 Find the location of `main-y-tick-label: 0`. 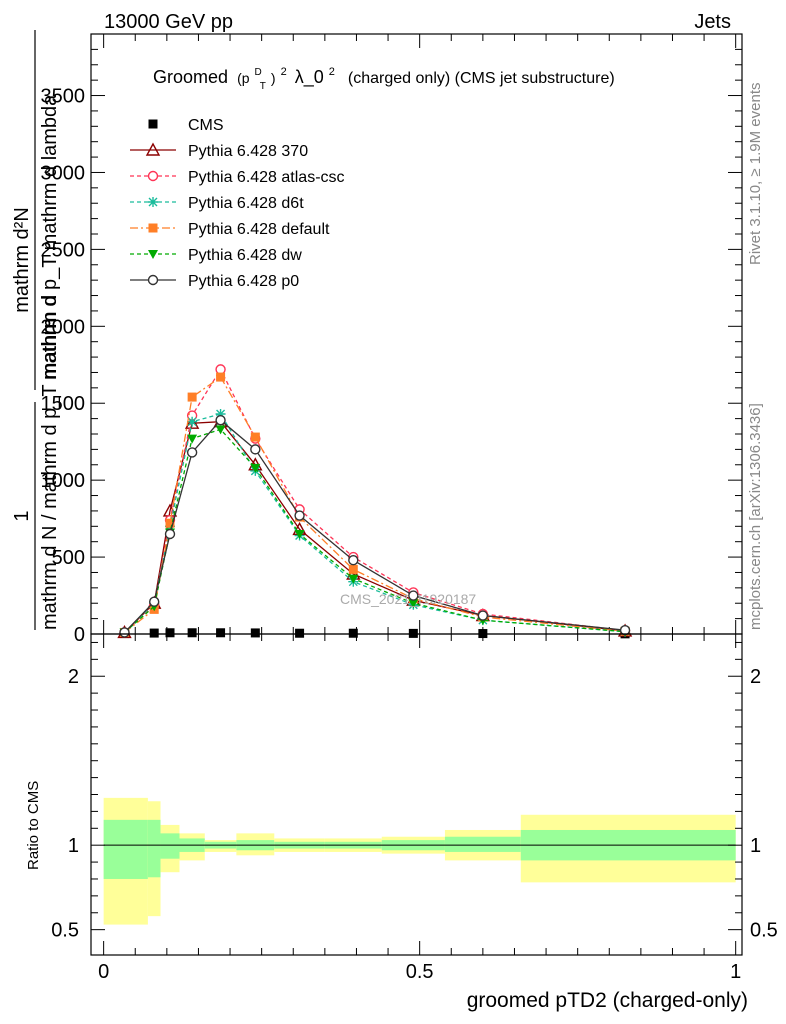

main-y-tick-label: 0 is located at coordinates (79, 635).